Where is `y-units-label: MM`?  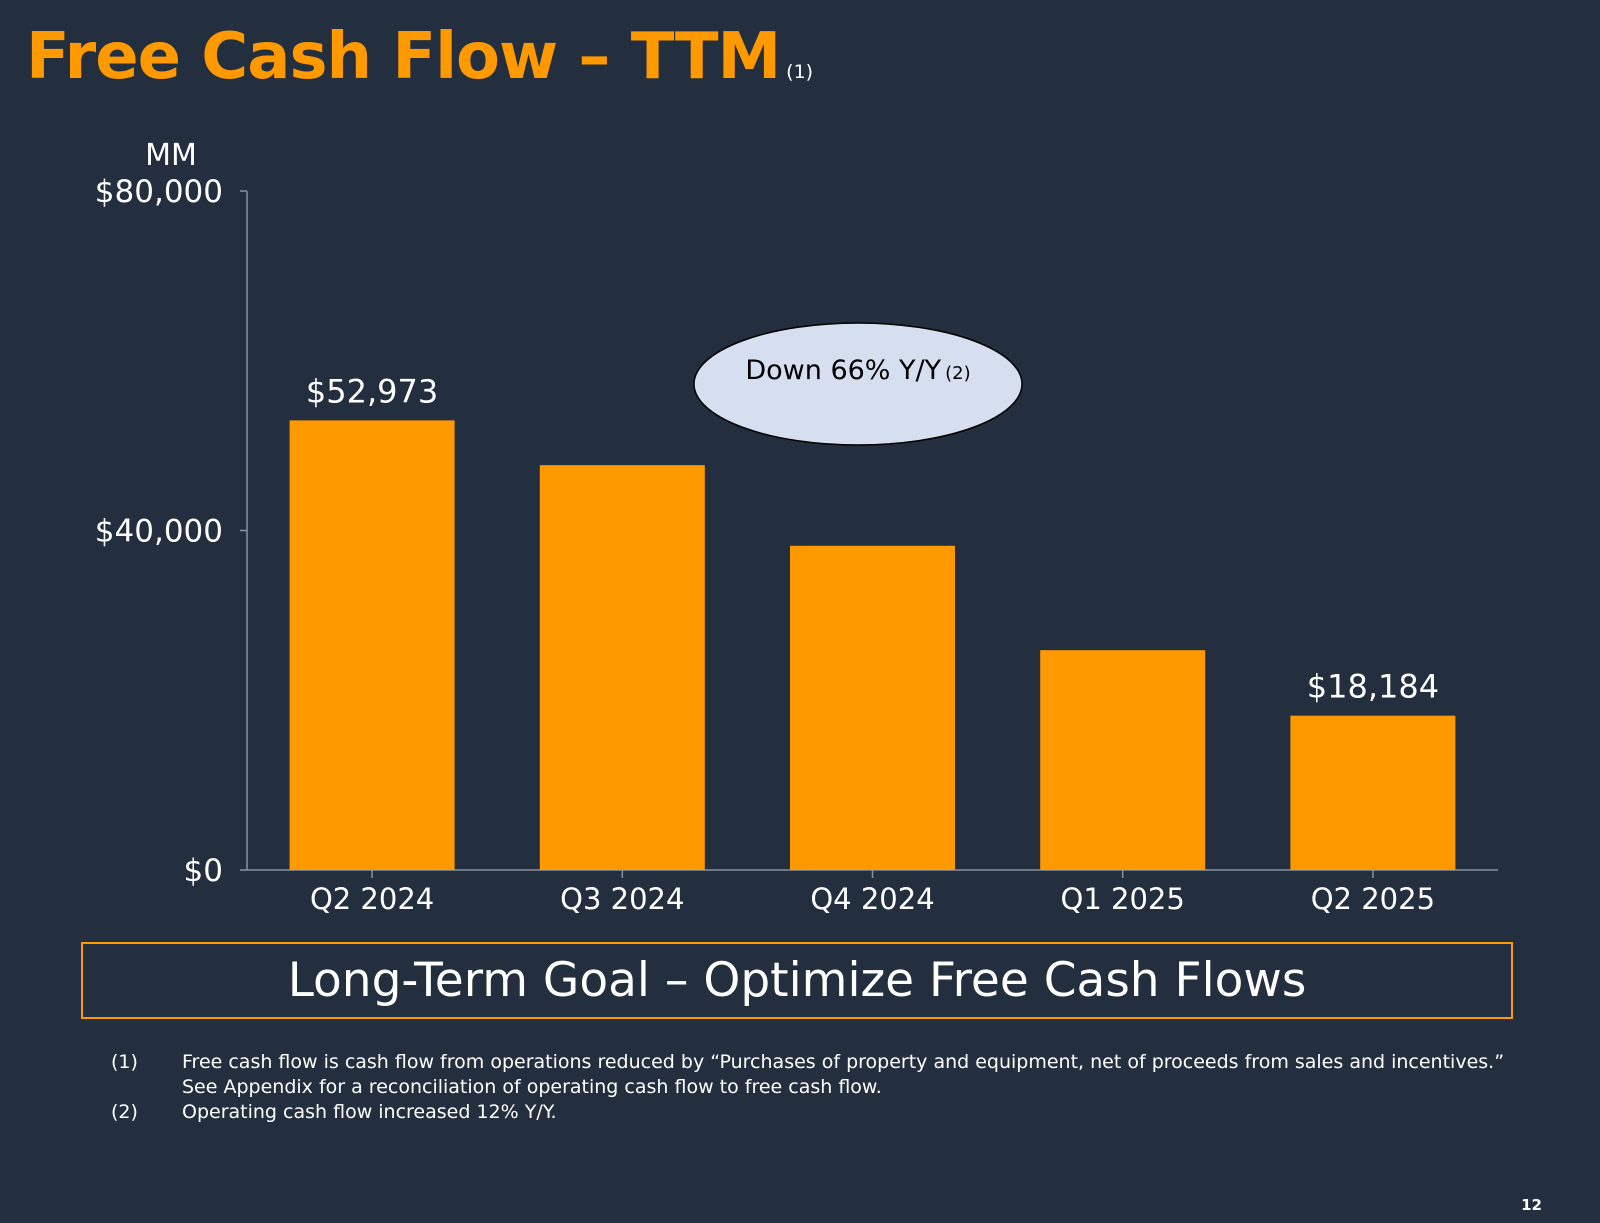
y-units-label: MM is located at coordinates (171, 155).